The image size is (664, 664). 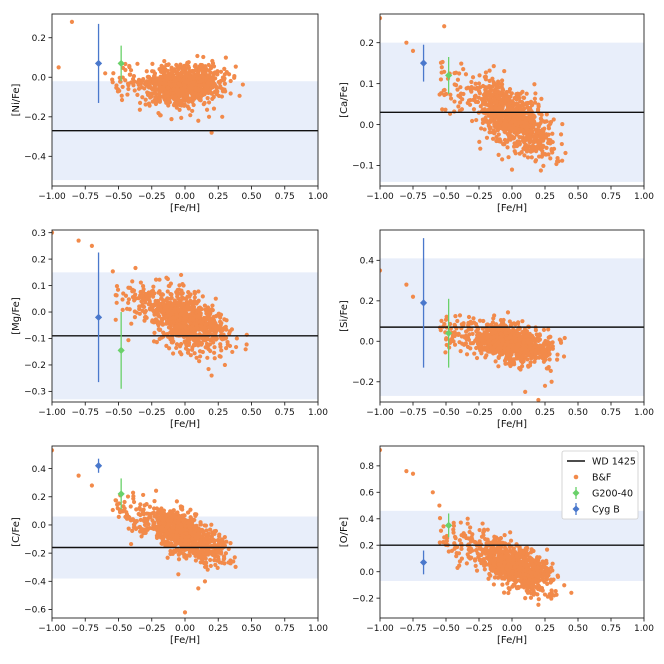 What do you see at coordinates (85, 629) in the screenshot?
I see `x-tick-label: −0.75` at bounding box center [85, 629].